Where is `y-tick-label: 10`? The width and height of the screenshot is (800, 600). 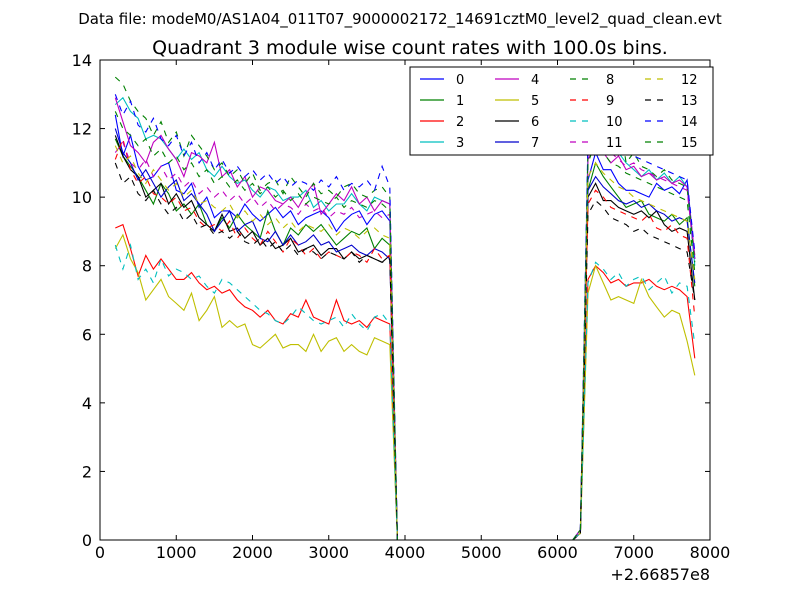 y-tick-label: 10 is located at coordinates (82, 197).